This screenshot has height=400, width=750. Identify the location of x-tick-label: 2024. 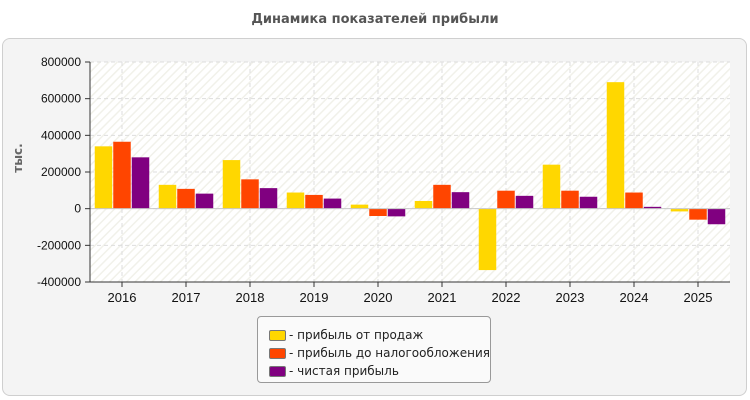
(634, 297).